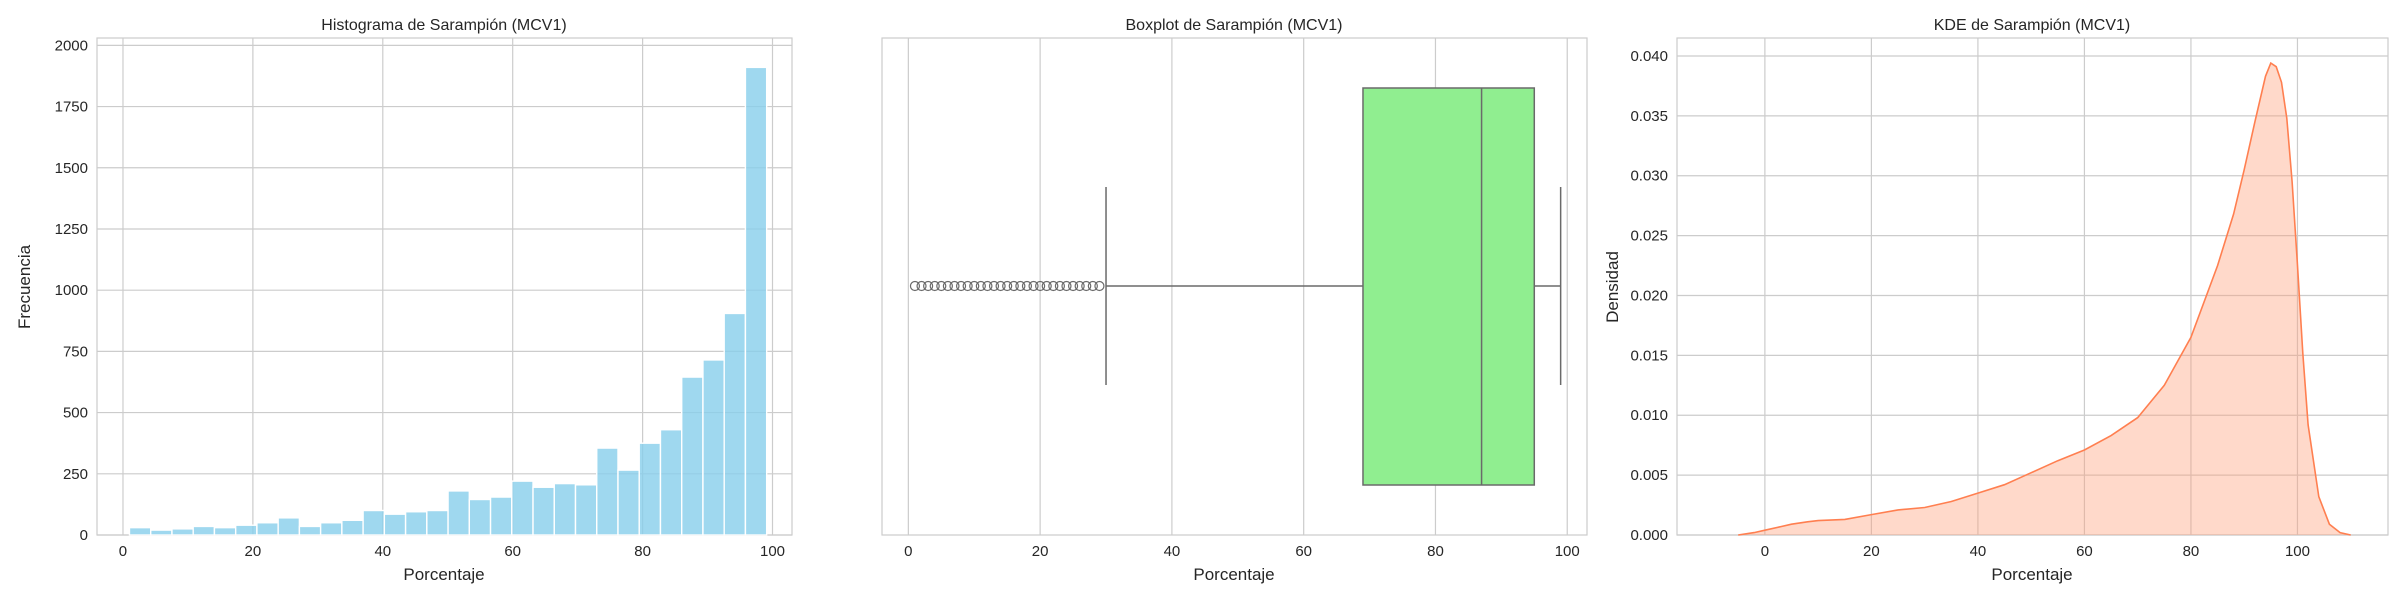  Describe the element at coordinates (1172, 551) in the screenshot. I see `boxplot-x-tick-label: 40` at that location.